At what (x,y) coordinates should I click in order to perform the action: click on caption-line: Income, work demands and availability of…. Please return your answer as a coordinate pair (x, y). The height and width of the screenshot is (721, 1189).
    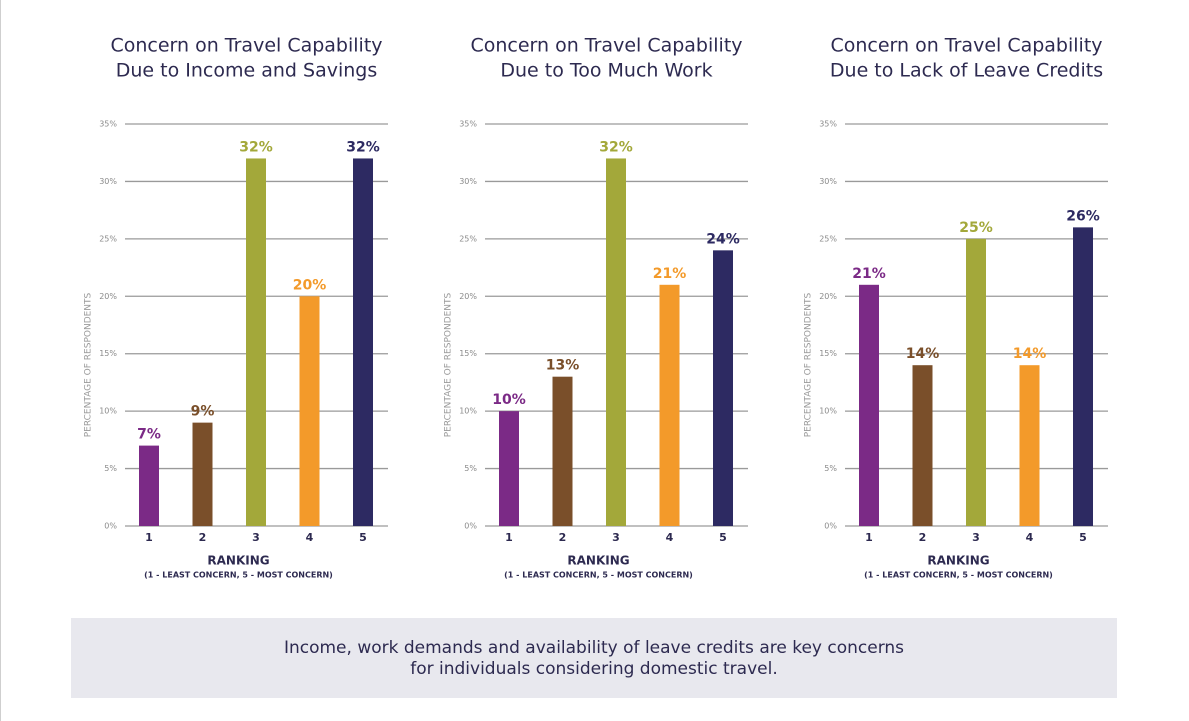
    Looking at the image, I should click on (594, 648).